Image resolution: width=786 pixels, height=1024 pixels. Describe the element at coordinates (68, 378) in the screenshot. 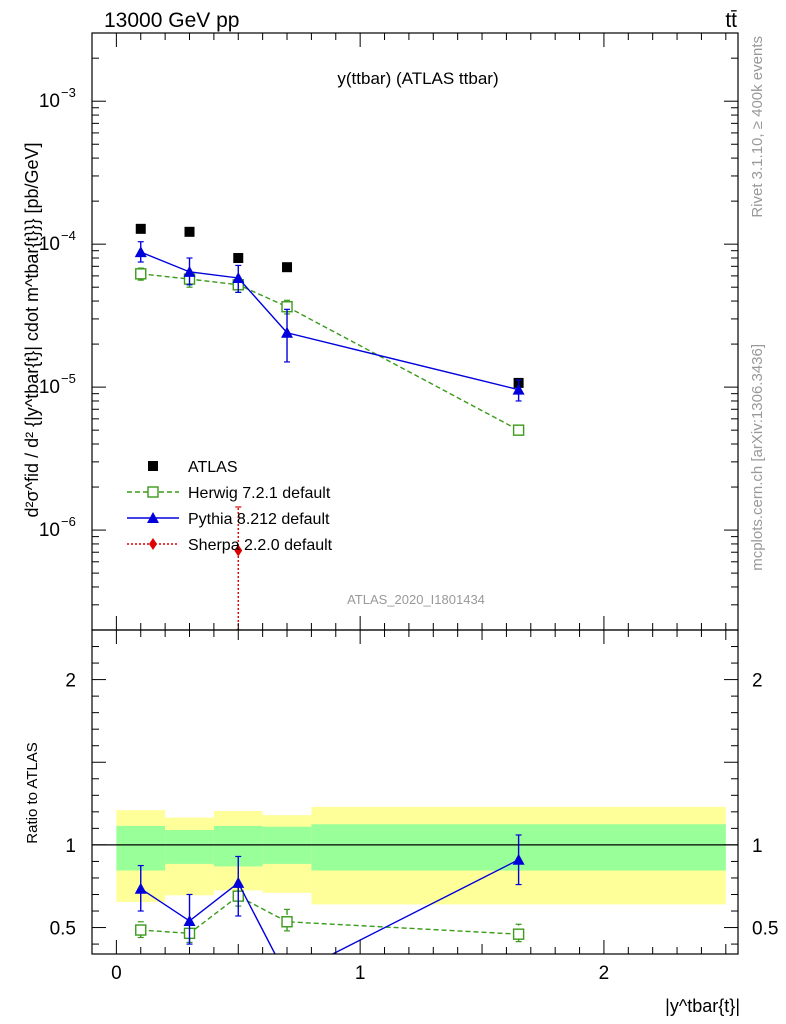

I see `y-tick-label-exponent: −5` at that location.